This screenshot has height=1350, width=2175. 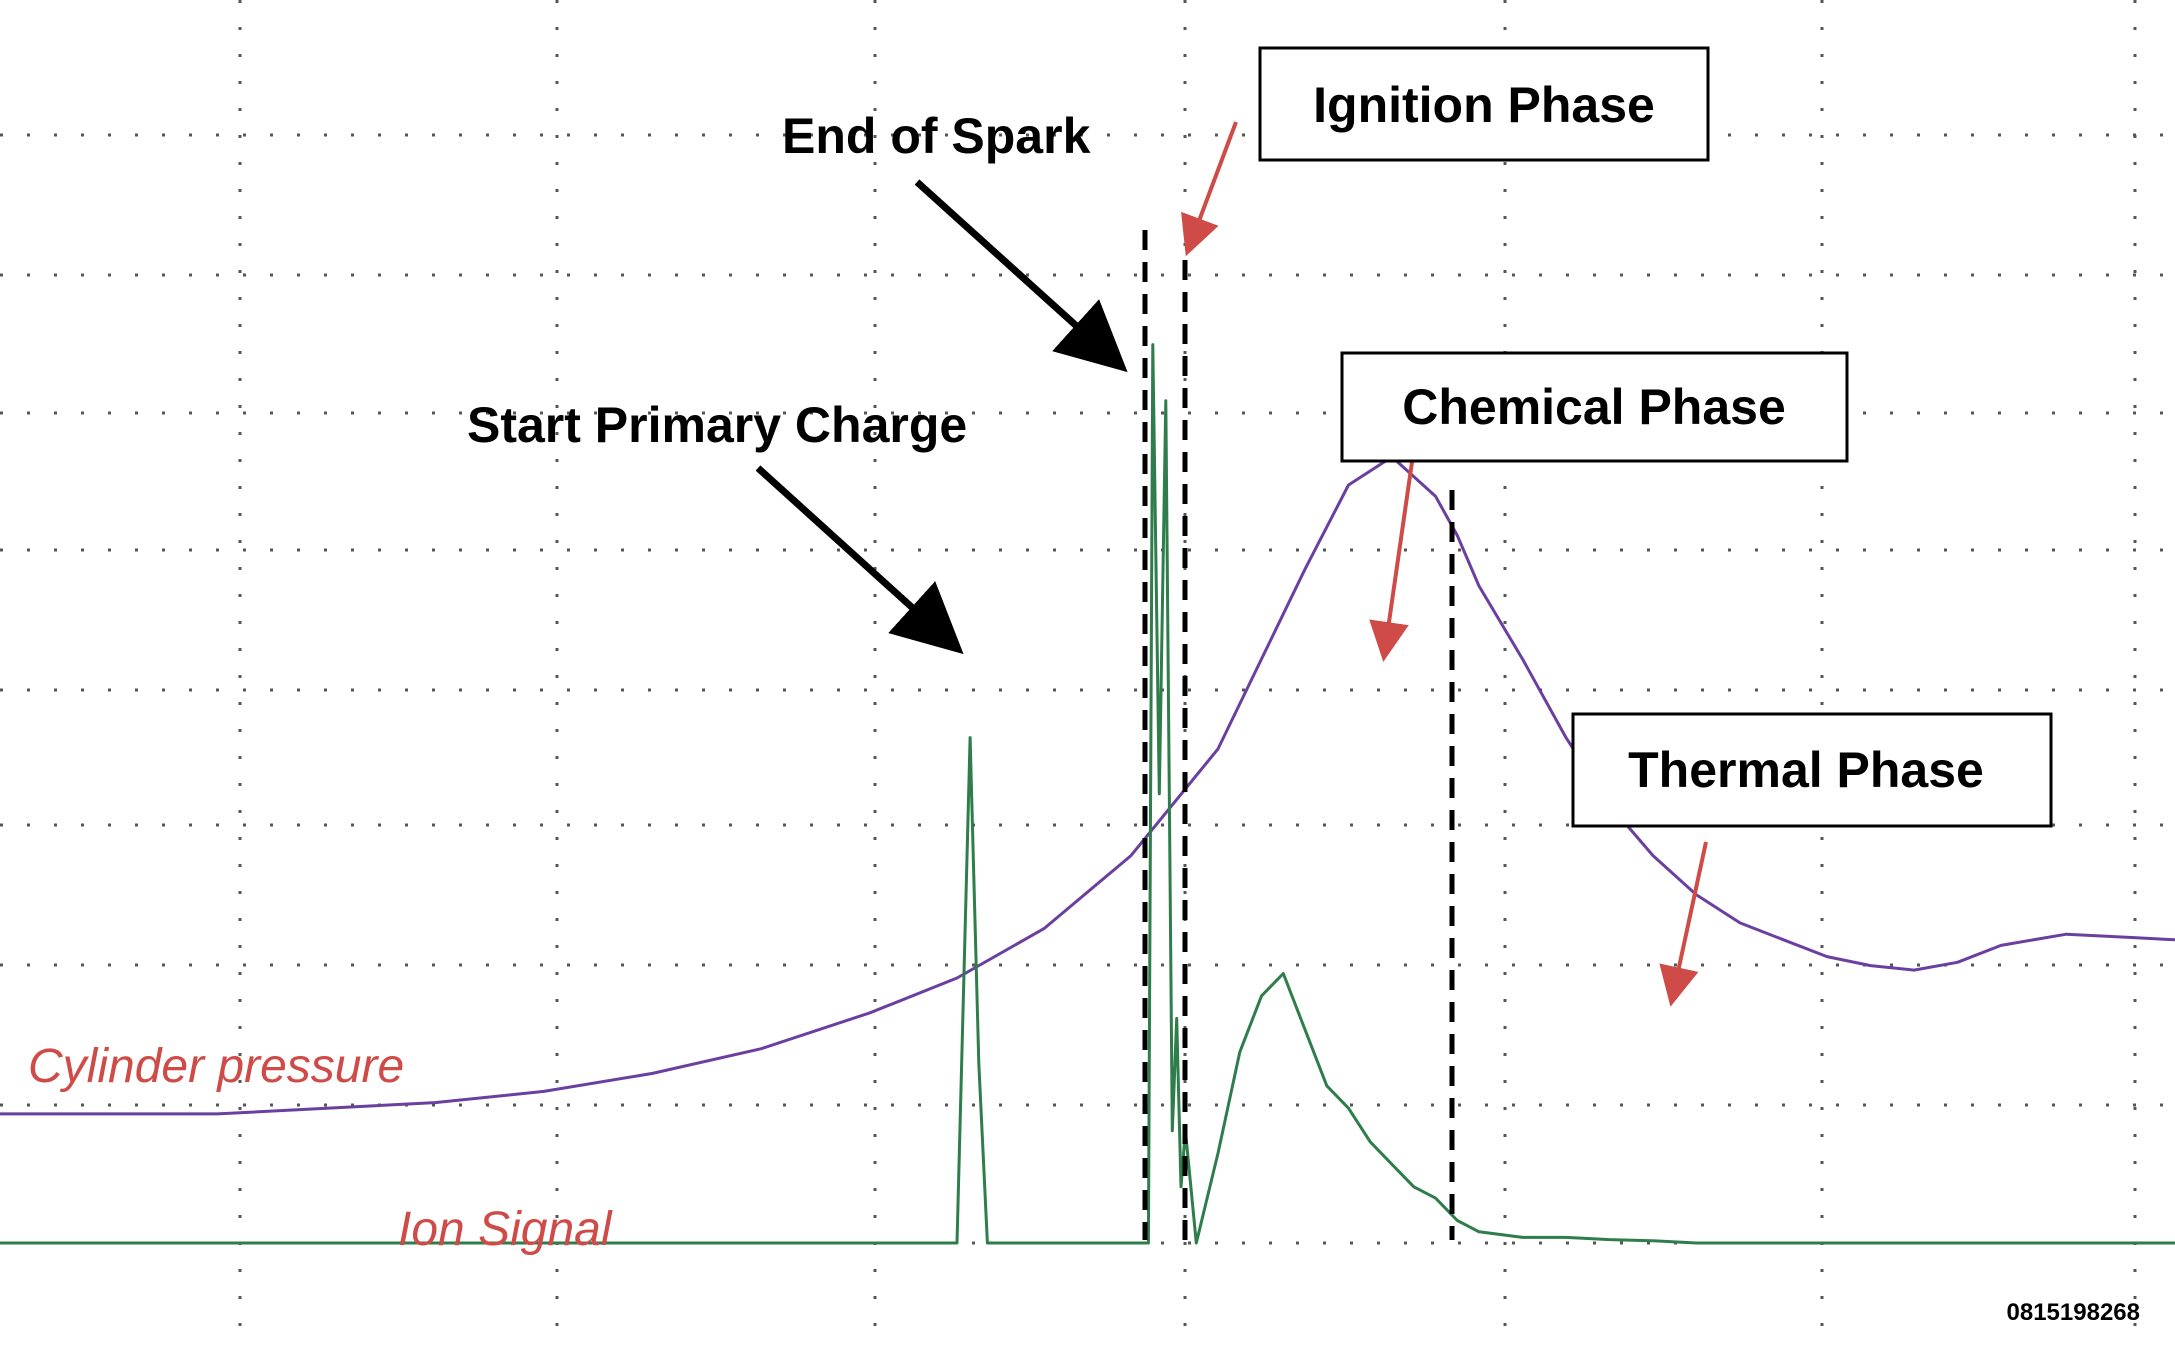 What do you see at coordinates (859, 560) in the screenshot?
I see `start-primary-charge-arrow` at bounding box center [859, 560].